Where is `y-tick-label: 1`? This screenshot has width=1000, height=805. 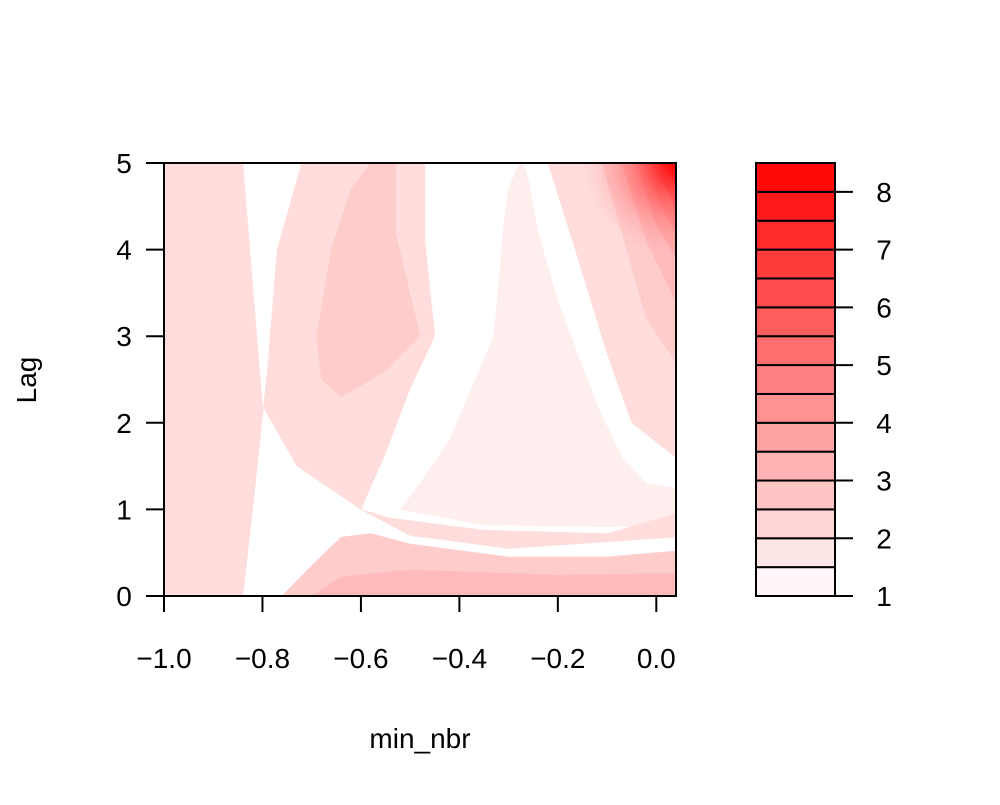 y-tick-label: 1 is located at coordinates (124, 509).